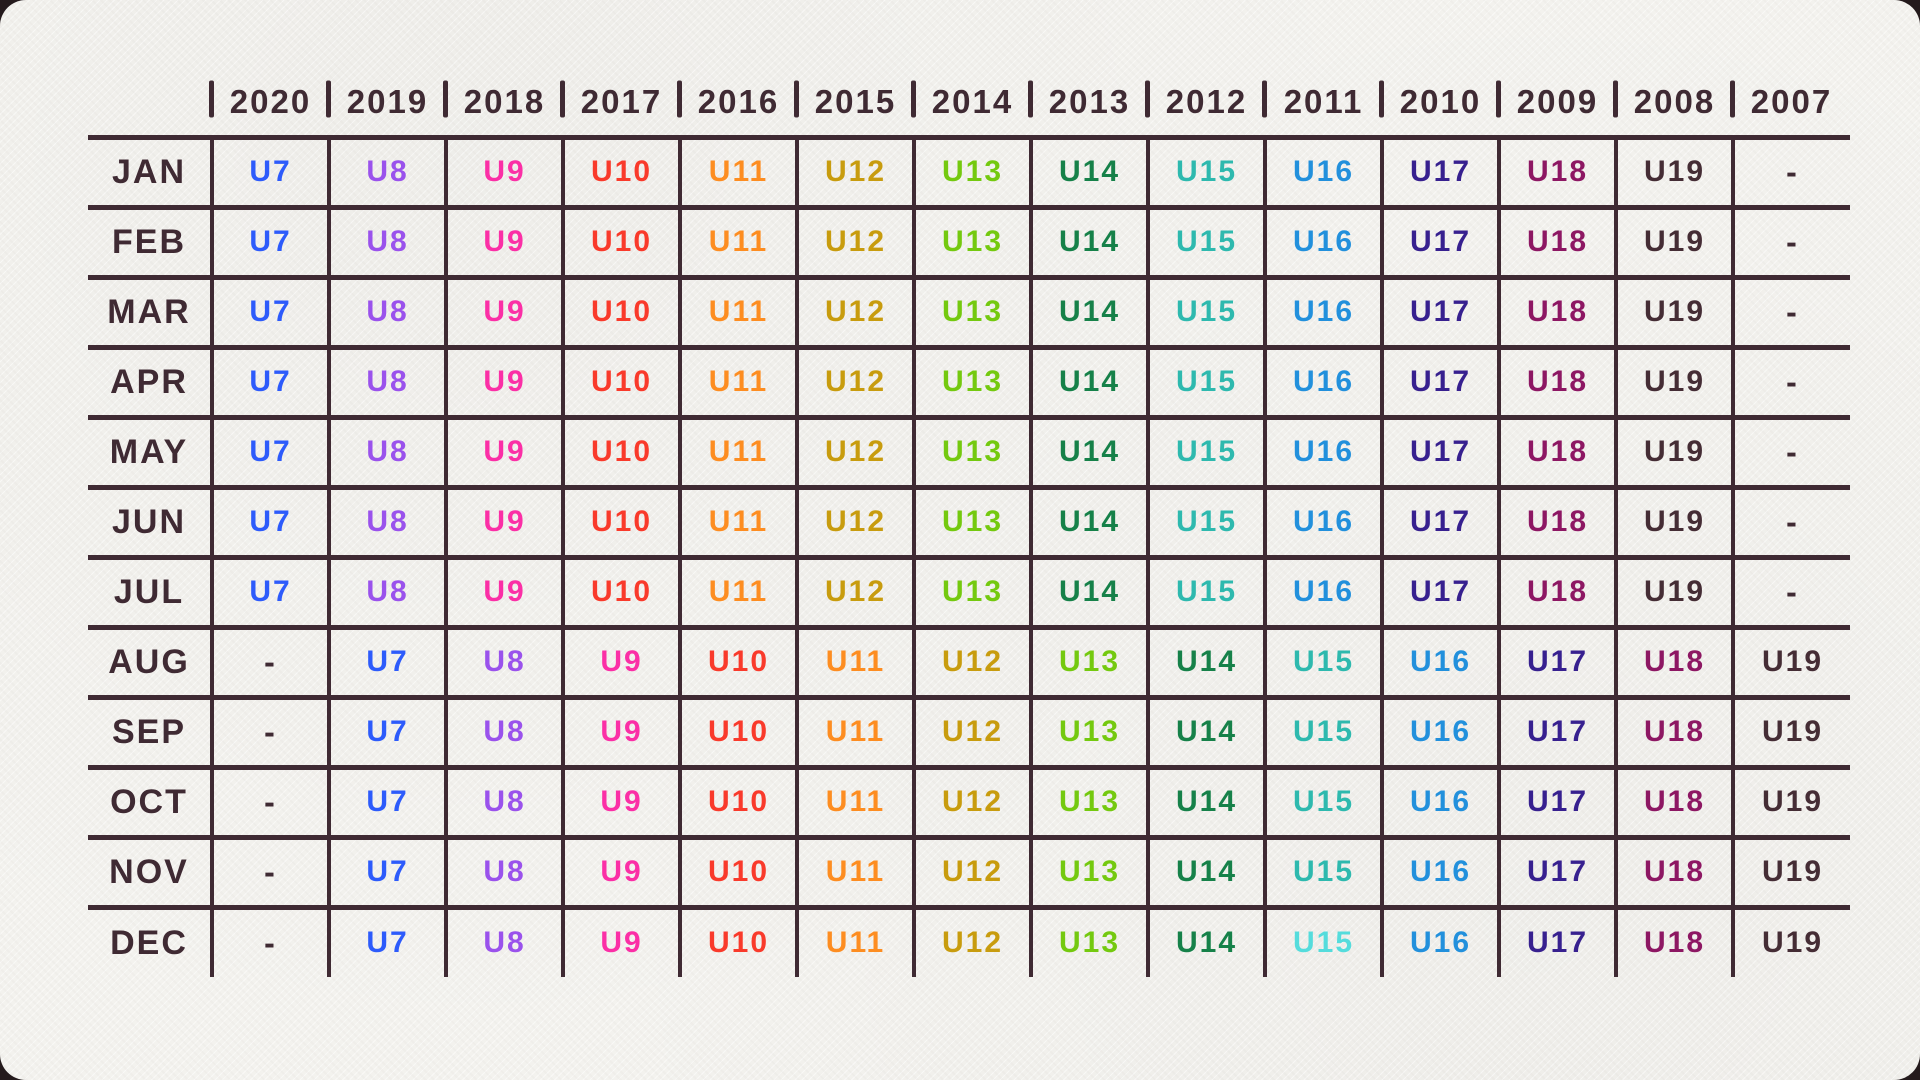  I want to click on year-label: 2007, so click(1791, 102).